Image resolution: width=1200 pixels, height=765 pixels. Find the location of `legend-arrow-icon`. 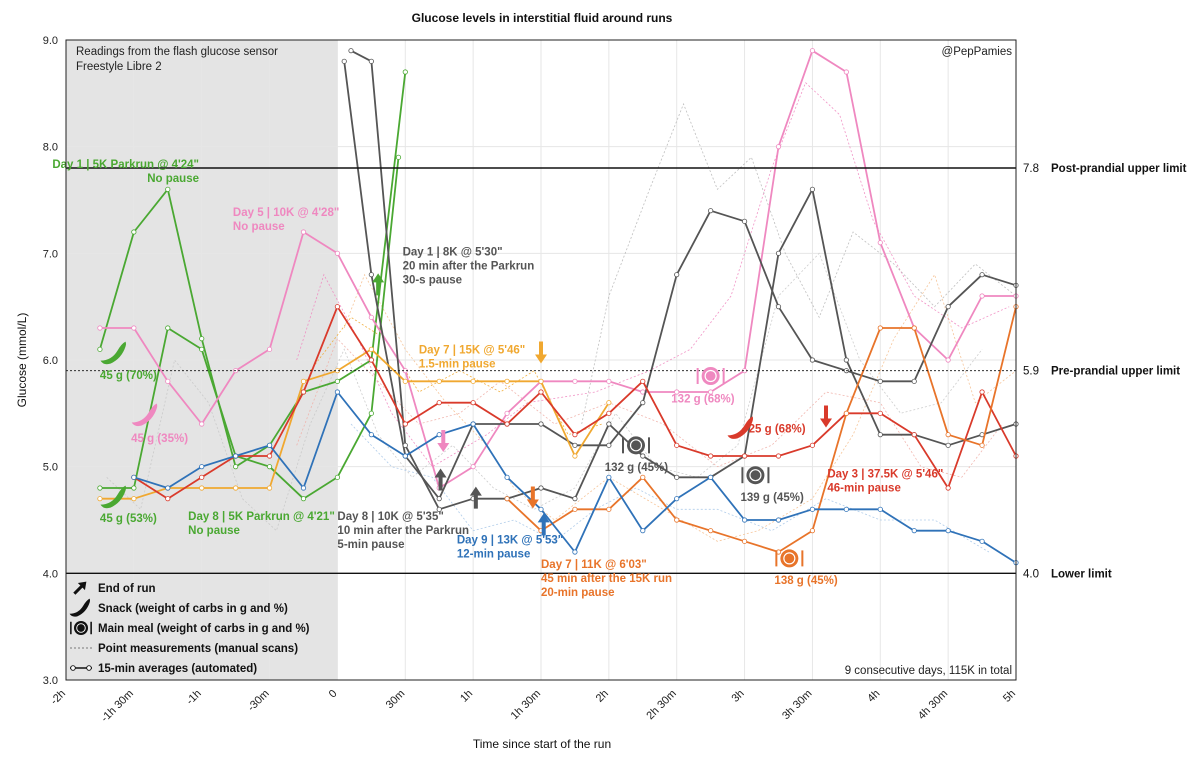

legend-arrow-icon is located at coordinates (80, 588).